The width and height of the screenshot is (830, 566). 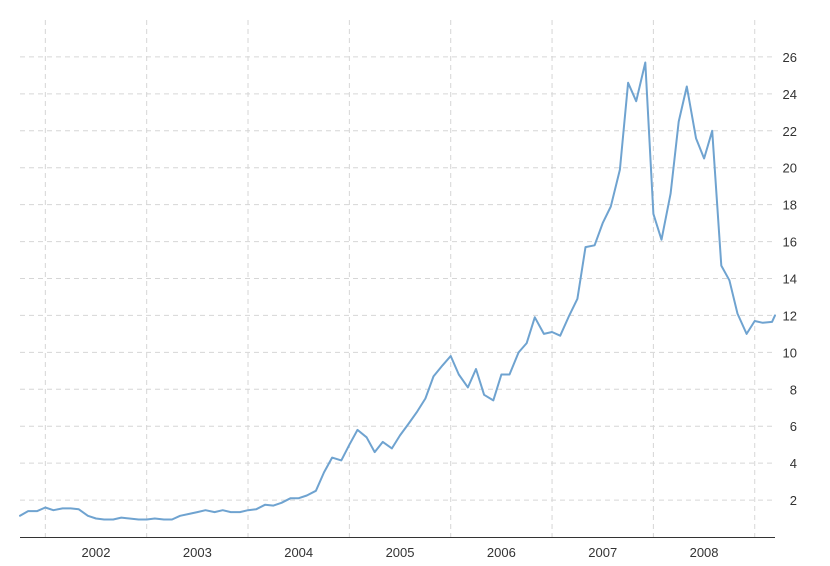 What do you see at coordinates (790, 57) in the screenshot?
I see `y-tick-label: 26` at bounding box center [790, 57].